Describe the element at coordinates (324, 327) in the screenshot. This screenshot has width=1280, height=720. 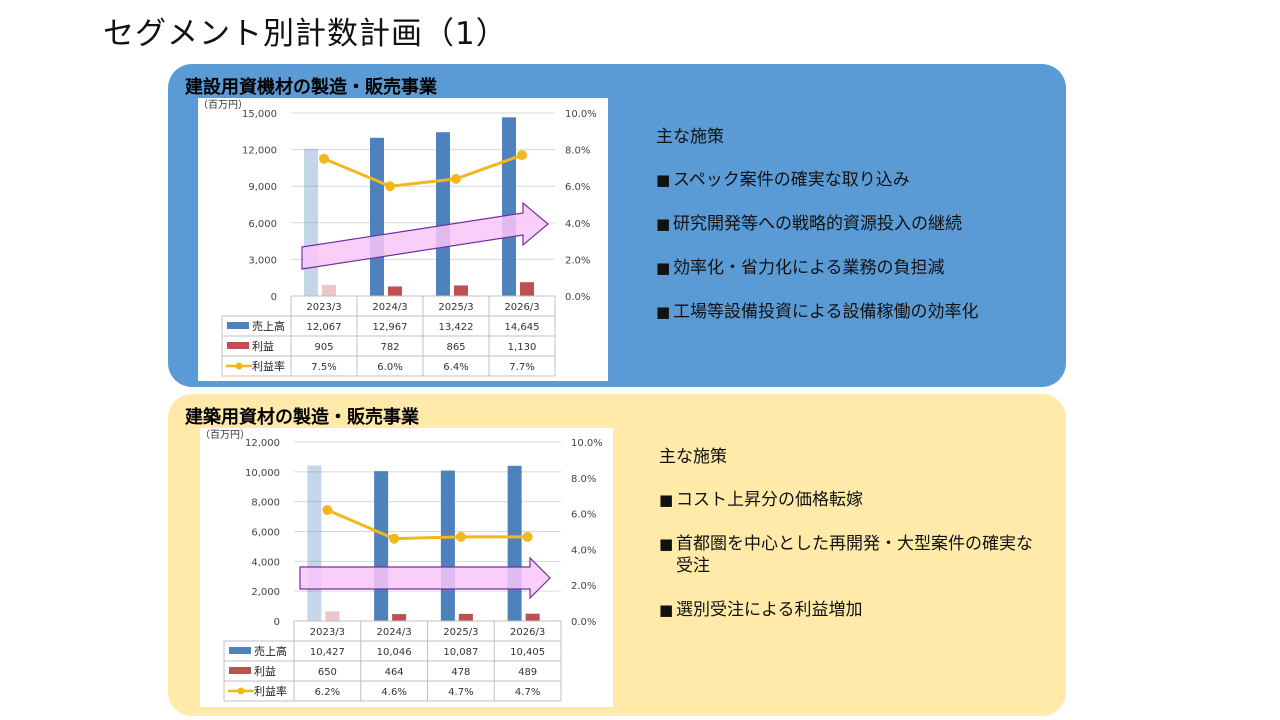
I see `data-table-cell: 12,067` at that location.